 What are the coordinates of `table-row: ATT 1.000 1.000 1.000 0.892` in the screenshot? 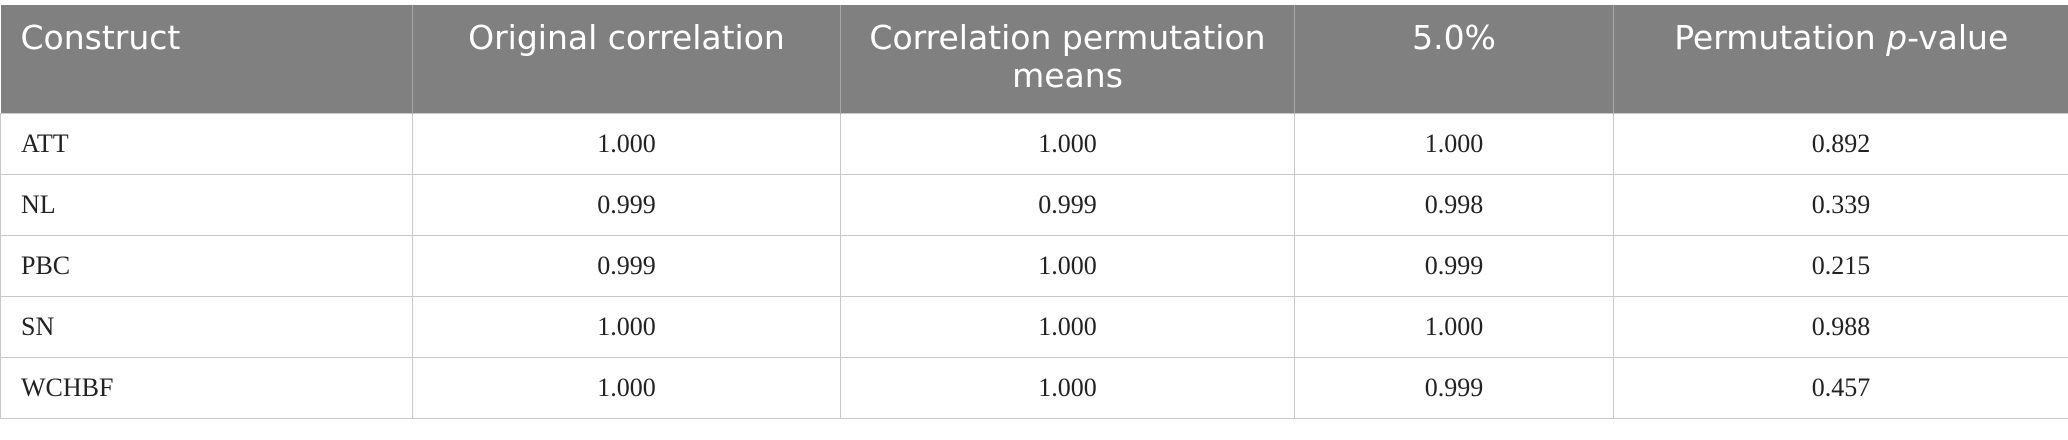 It's located at (1034, 143).